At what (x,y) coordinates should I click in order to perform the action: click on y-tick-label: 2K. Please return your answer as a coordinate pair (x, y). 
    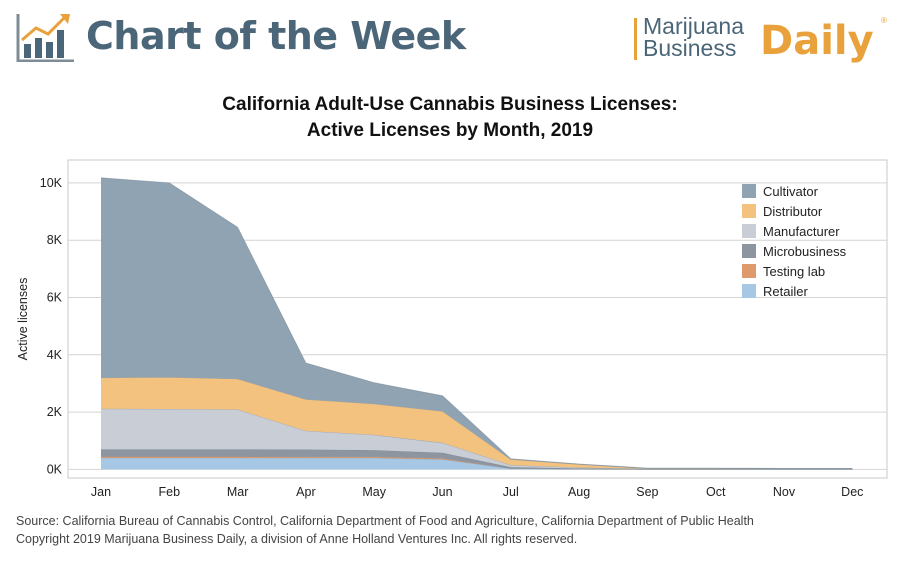
    Looking at the image, I should click on (55, 412).